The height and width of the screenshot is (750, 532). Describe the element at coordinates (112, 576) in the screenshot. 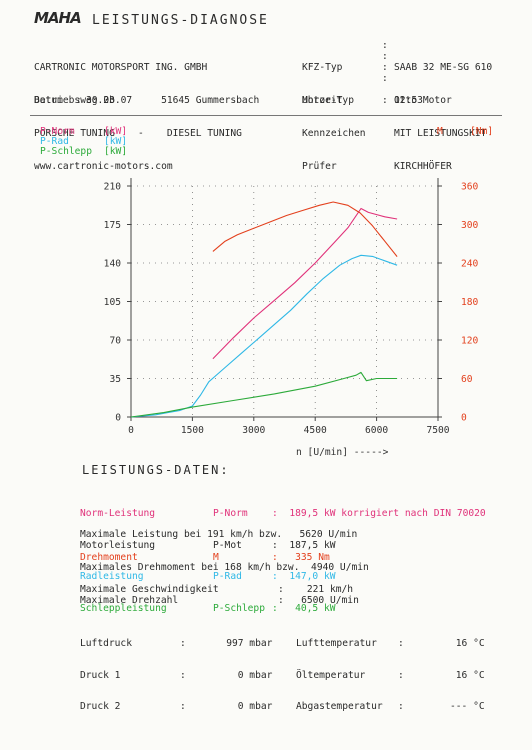

I see `data-row-label: Radleistung` at that location.